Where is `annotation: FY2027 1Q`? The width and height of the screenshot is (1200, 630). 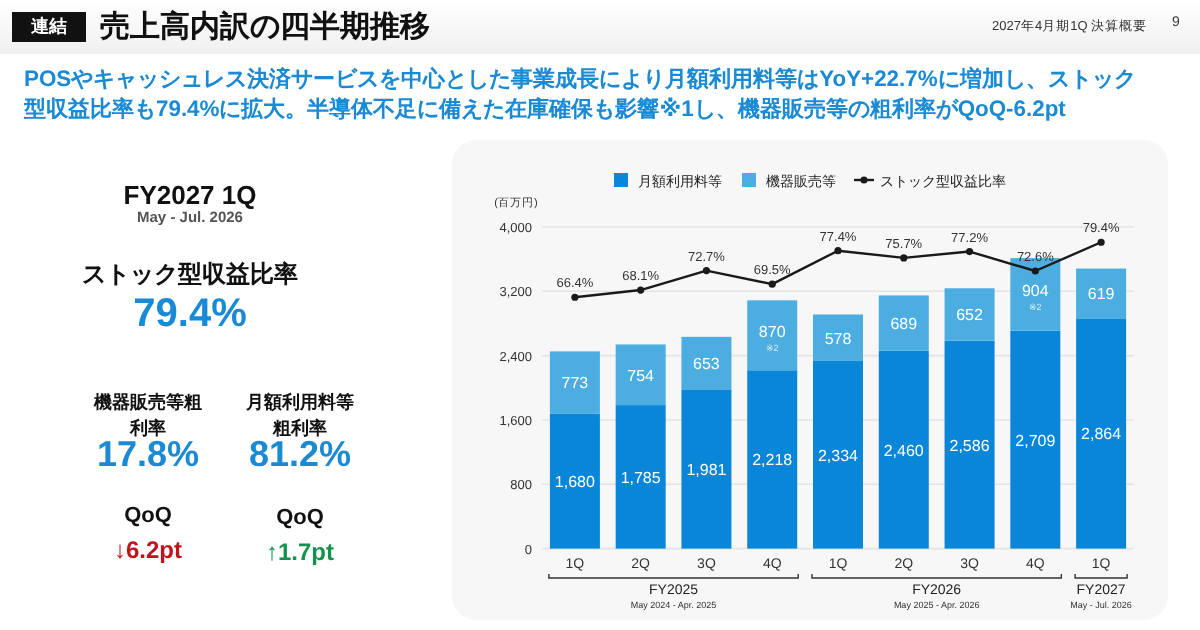
annotation: FY2027 1Q is located at coordinates (190, 195).